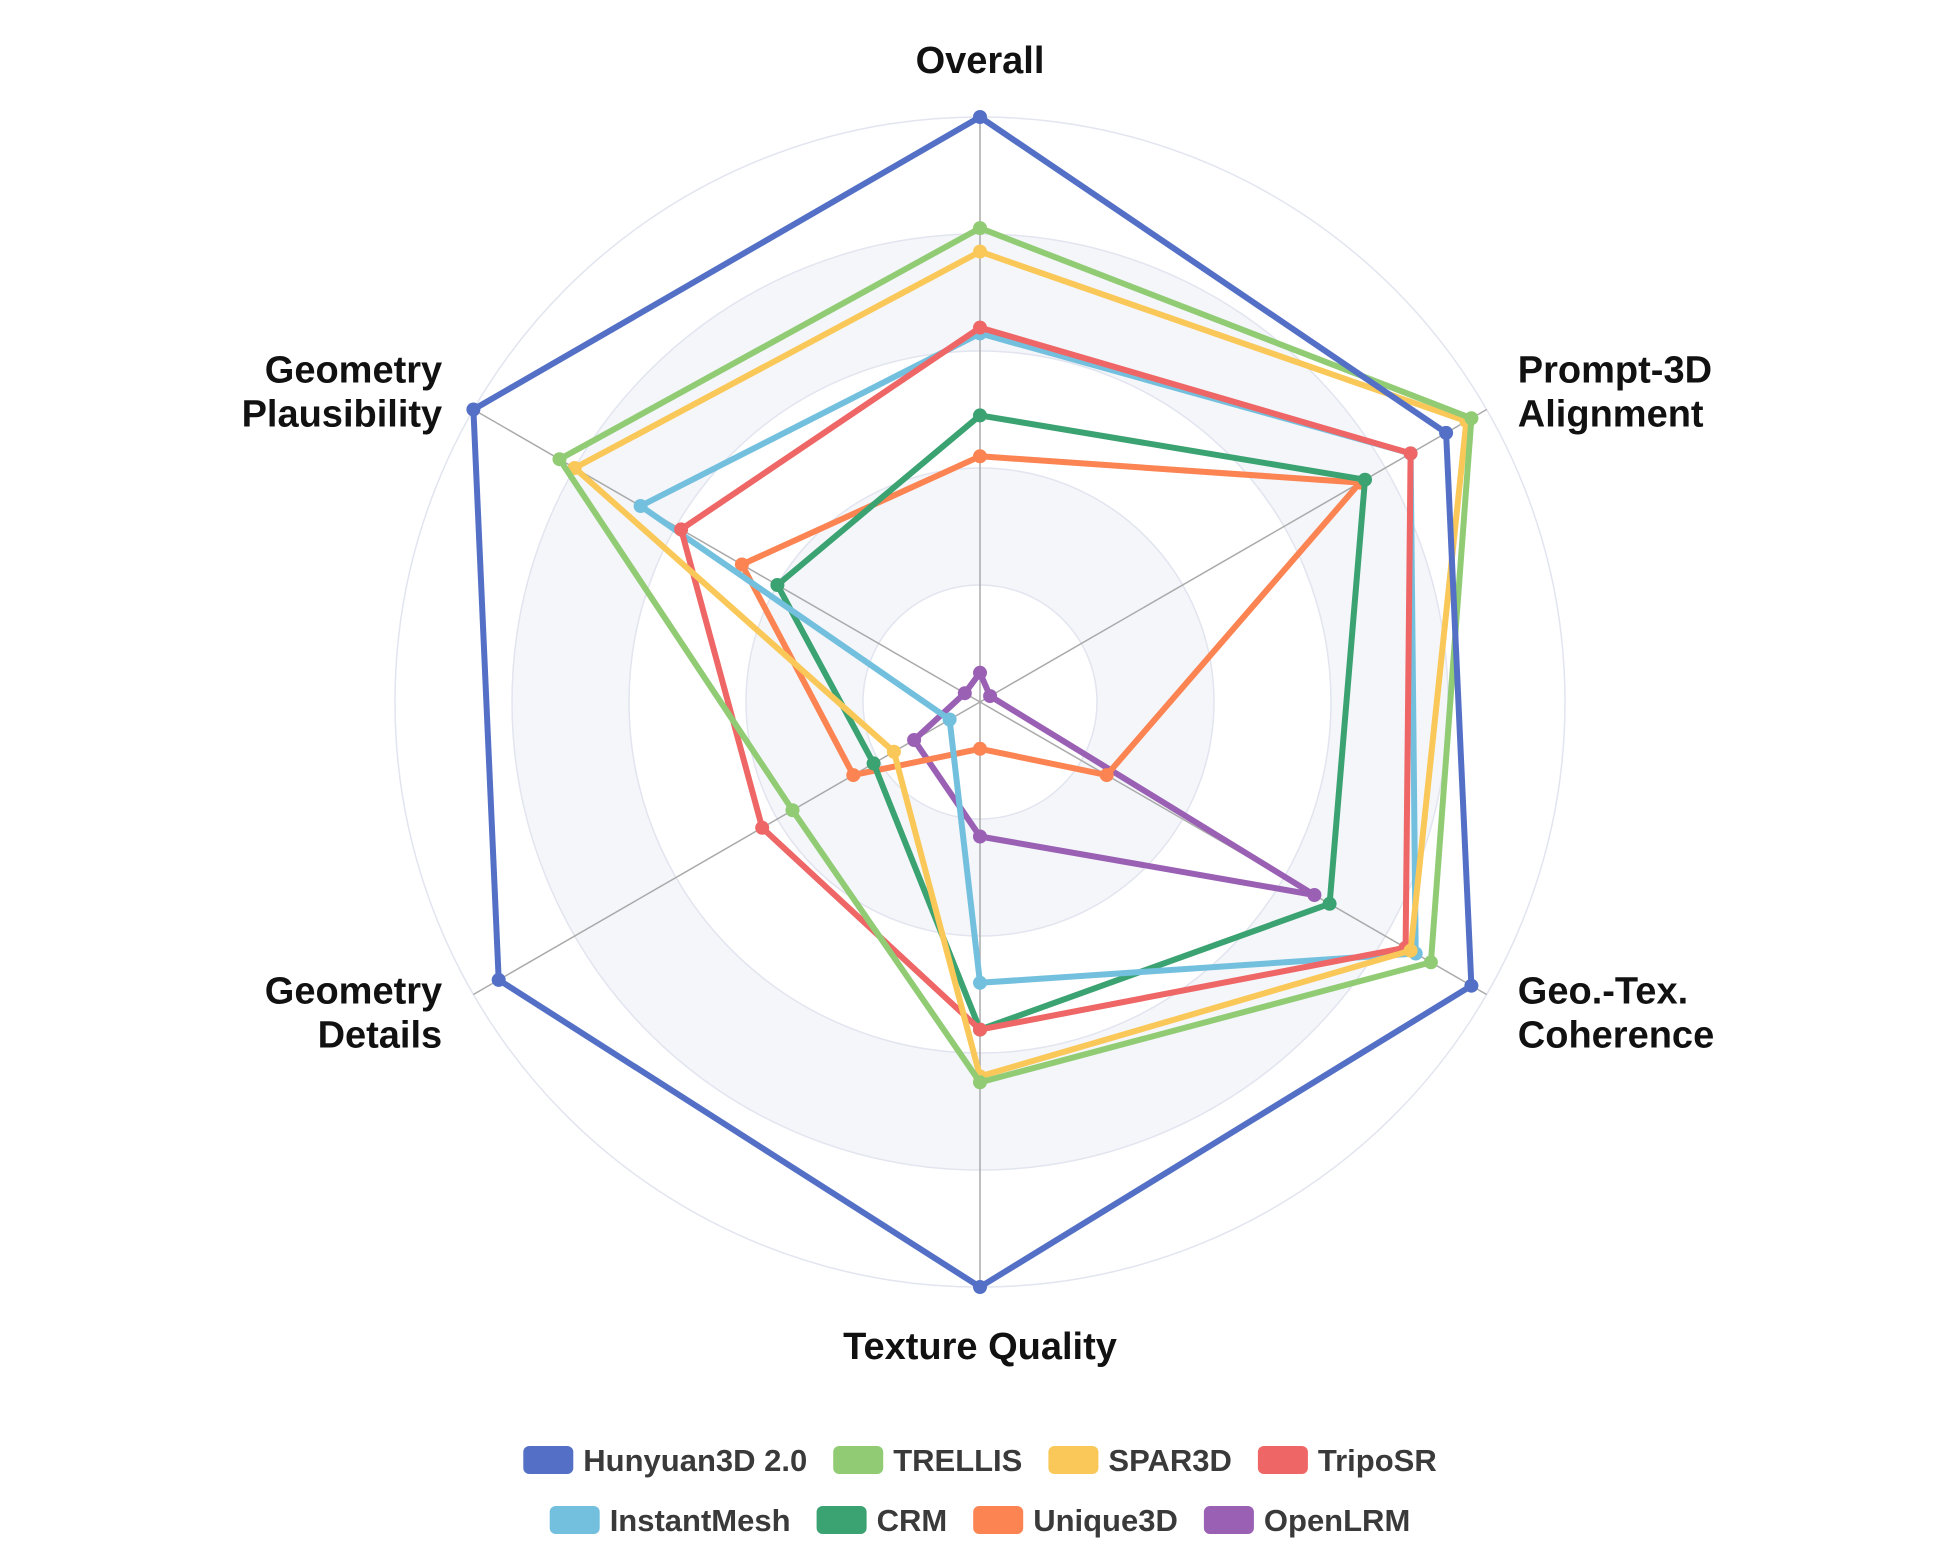 The width and height of the screenshot is (1952, 1562). What do you see at coordinates (700, 1520) in the screenshot?
I see `legend-label-4: InstantMesh` at bounding box center [700, 1520].